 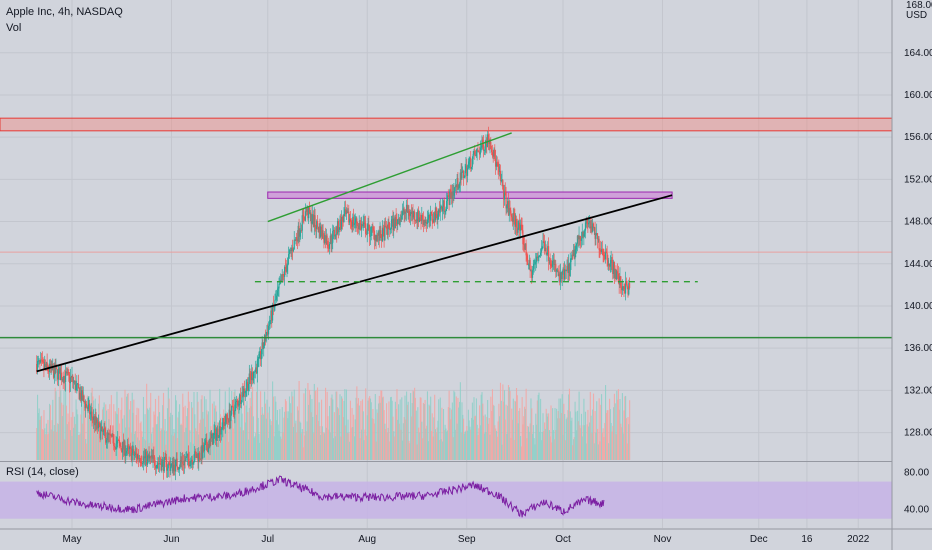 What do you see at coordinates (14, 28) in the screenshot?
I see `vol-legend: Vol` at bounding box center [14, 28].